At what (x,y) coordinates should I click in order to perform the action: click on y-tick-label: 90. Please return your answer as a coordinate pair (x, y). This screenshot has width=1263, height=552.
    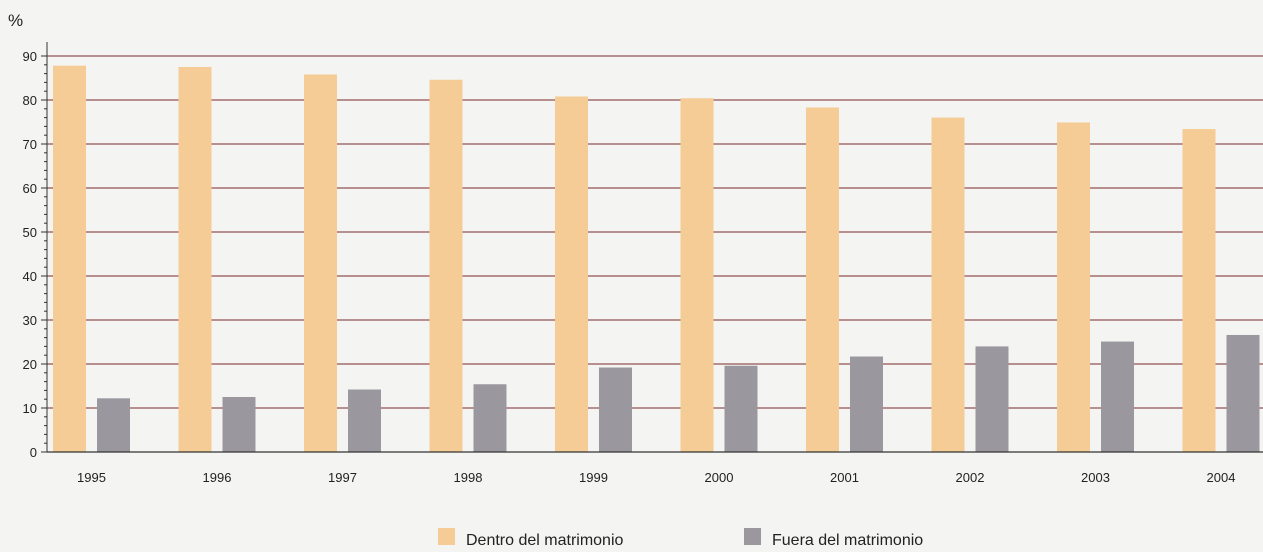
    Looking at the image, I should click on (30, 56).